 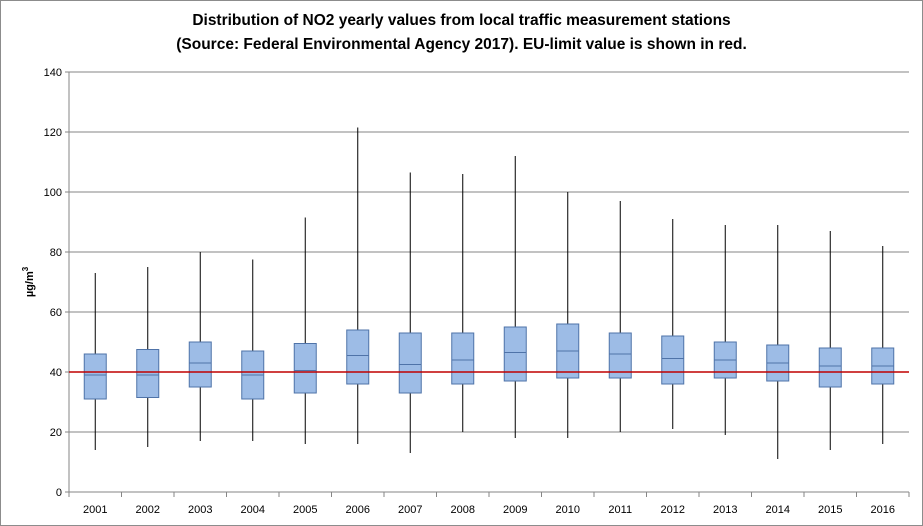 I want to click on box-2016, so click(x=883, y=345).